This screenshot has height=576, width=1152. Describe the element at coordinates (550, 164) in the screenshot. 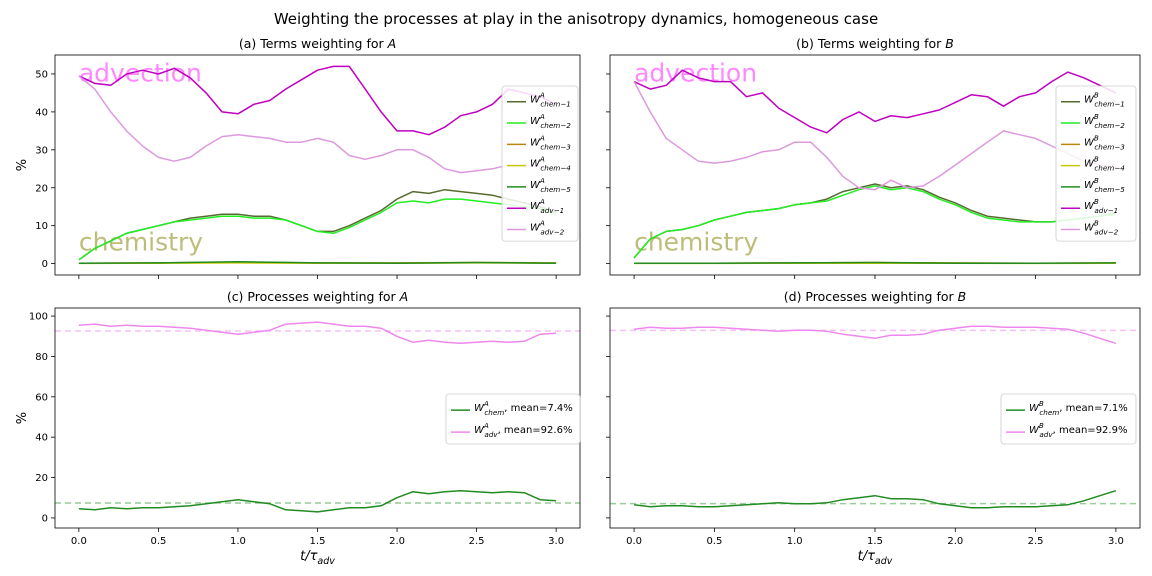

I see `legend-entry-label: WA chem−4` at that location.